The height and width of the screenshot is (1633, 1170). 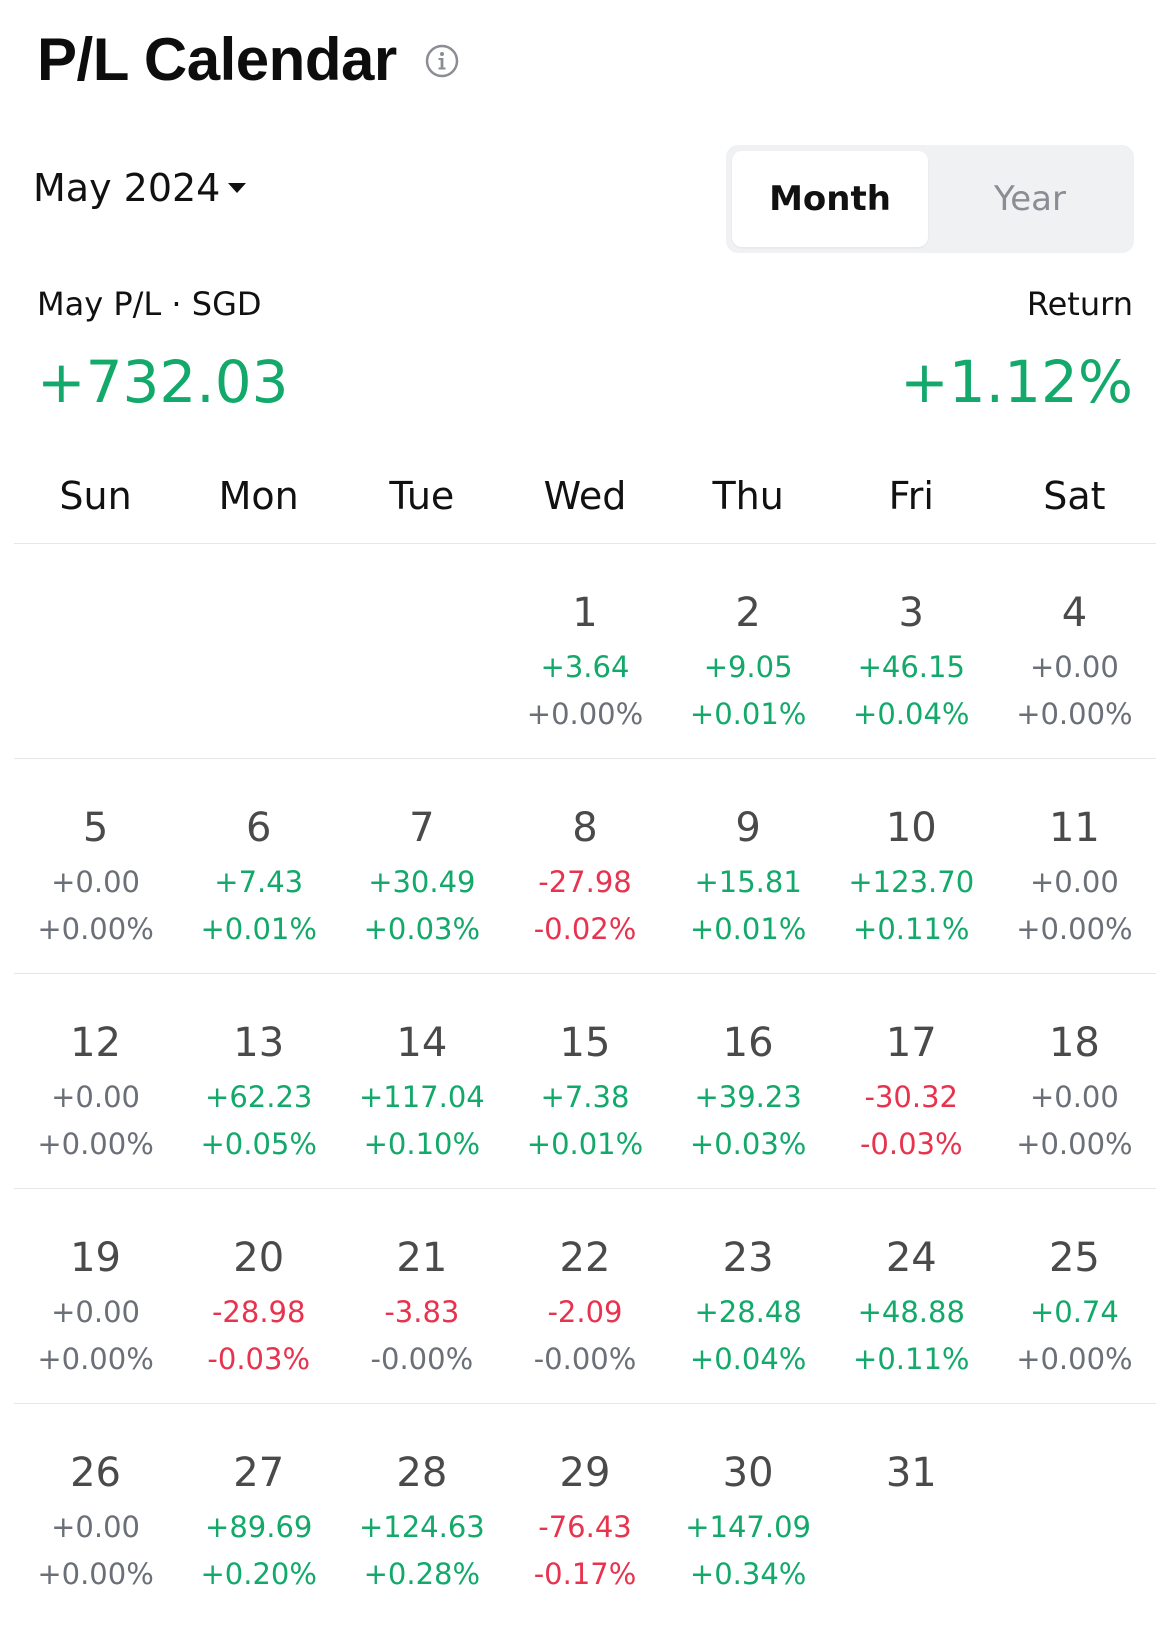 What do you see at coordinates (1074, 1043) in the screenshot?
I see `day-number: 18` at bounding box center [1074, 1043].